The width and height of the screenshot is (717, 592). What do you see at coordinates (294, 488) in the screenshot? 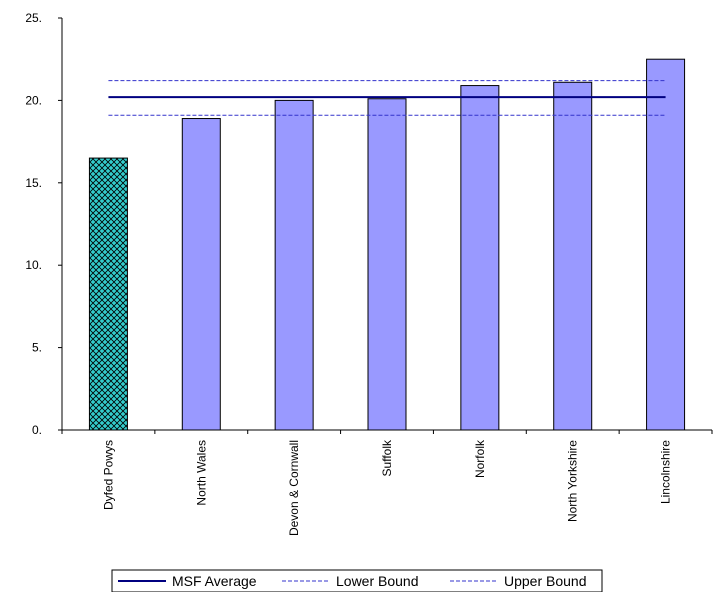
I see `x-tick-label: Devon & Cornwall` at bounding box center [294, 488].